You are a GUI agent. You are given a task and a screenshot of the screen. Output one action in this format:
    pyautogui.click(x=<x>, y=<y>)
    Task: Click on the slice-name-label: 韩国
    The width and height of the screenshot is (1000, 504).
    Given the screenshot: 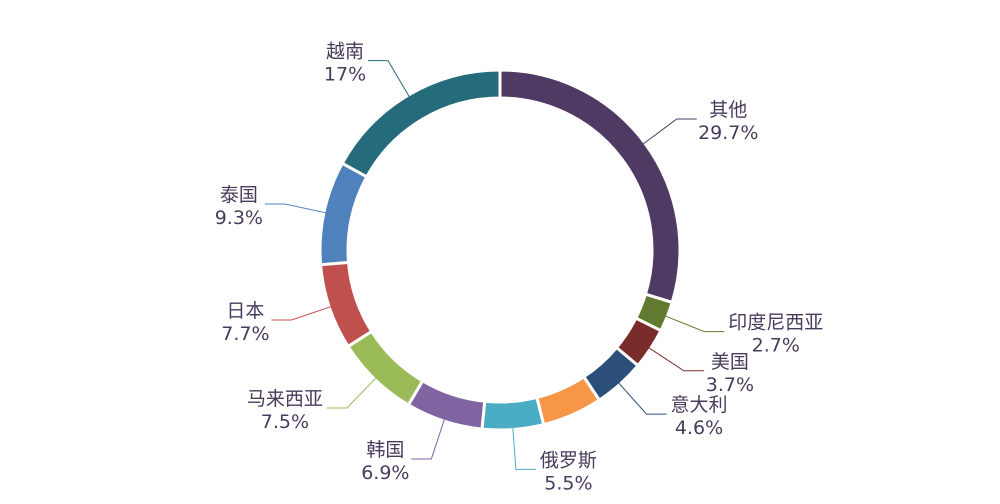 What is the action you would take?
    pyautogui.click(x=385, y=450)
    